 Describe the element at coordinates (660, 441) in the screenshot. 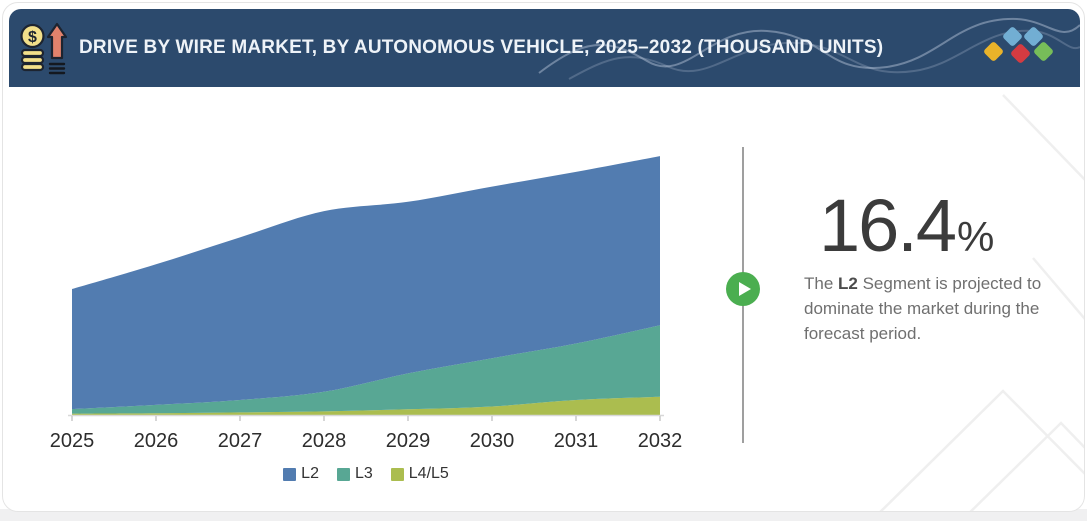

I see `x-axis-label: 2032` at that location.